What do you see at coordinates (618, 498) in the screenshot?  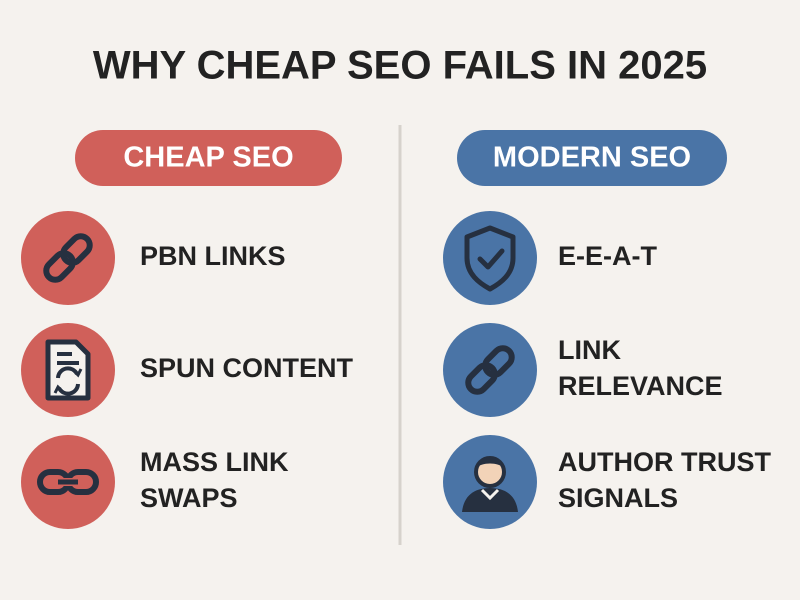 I see `item-label: SIGNALS` at bounding box center [618, 498].